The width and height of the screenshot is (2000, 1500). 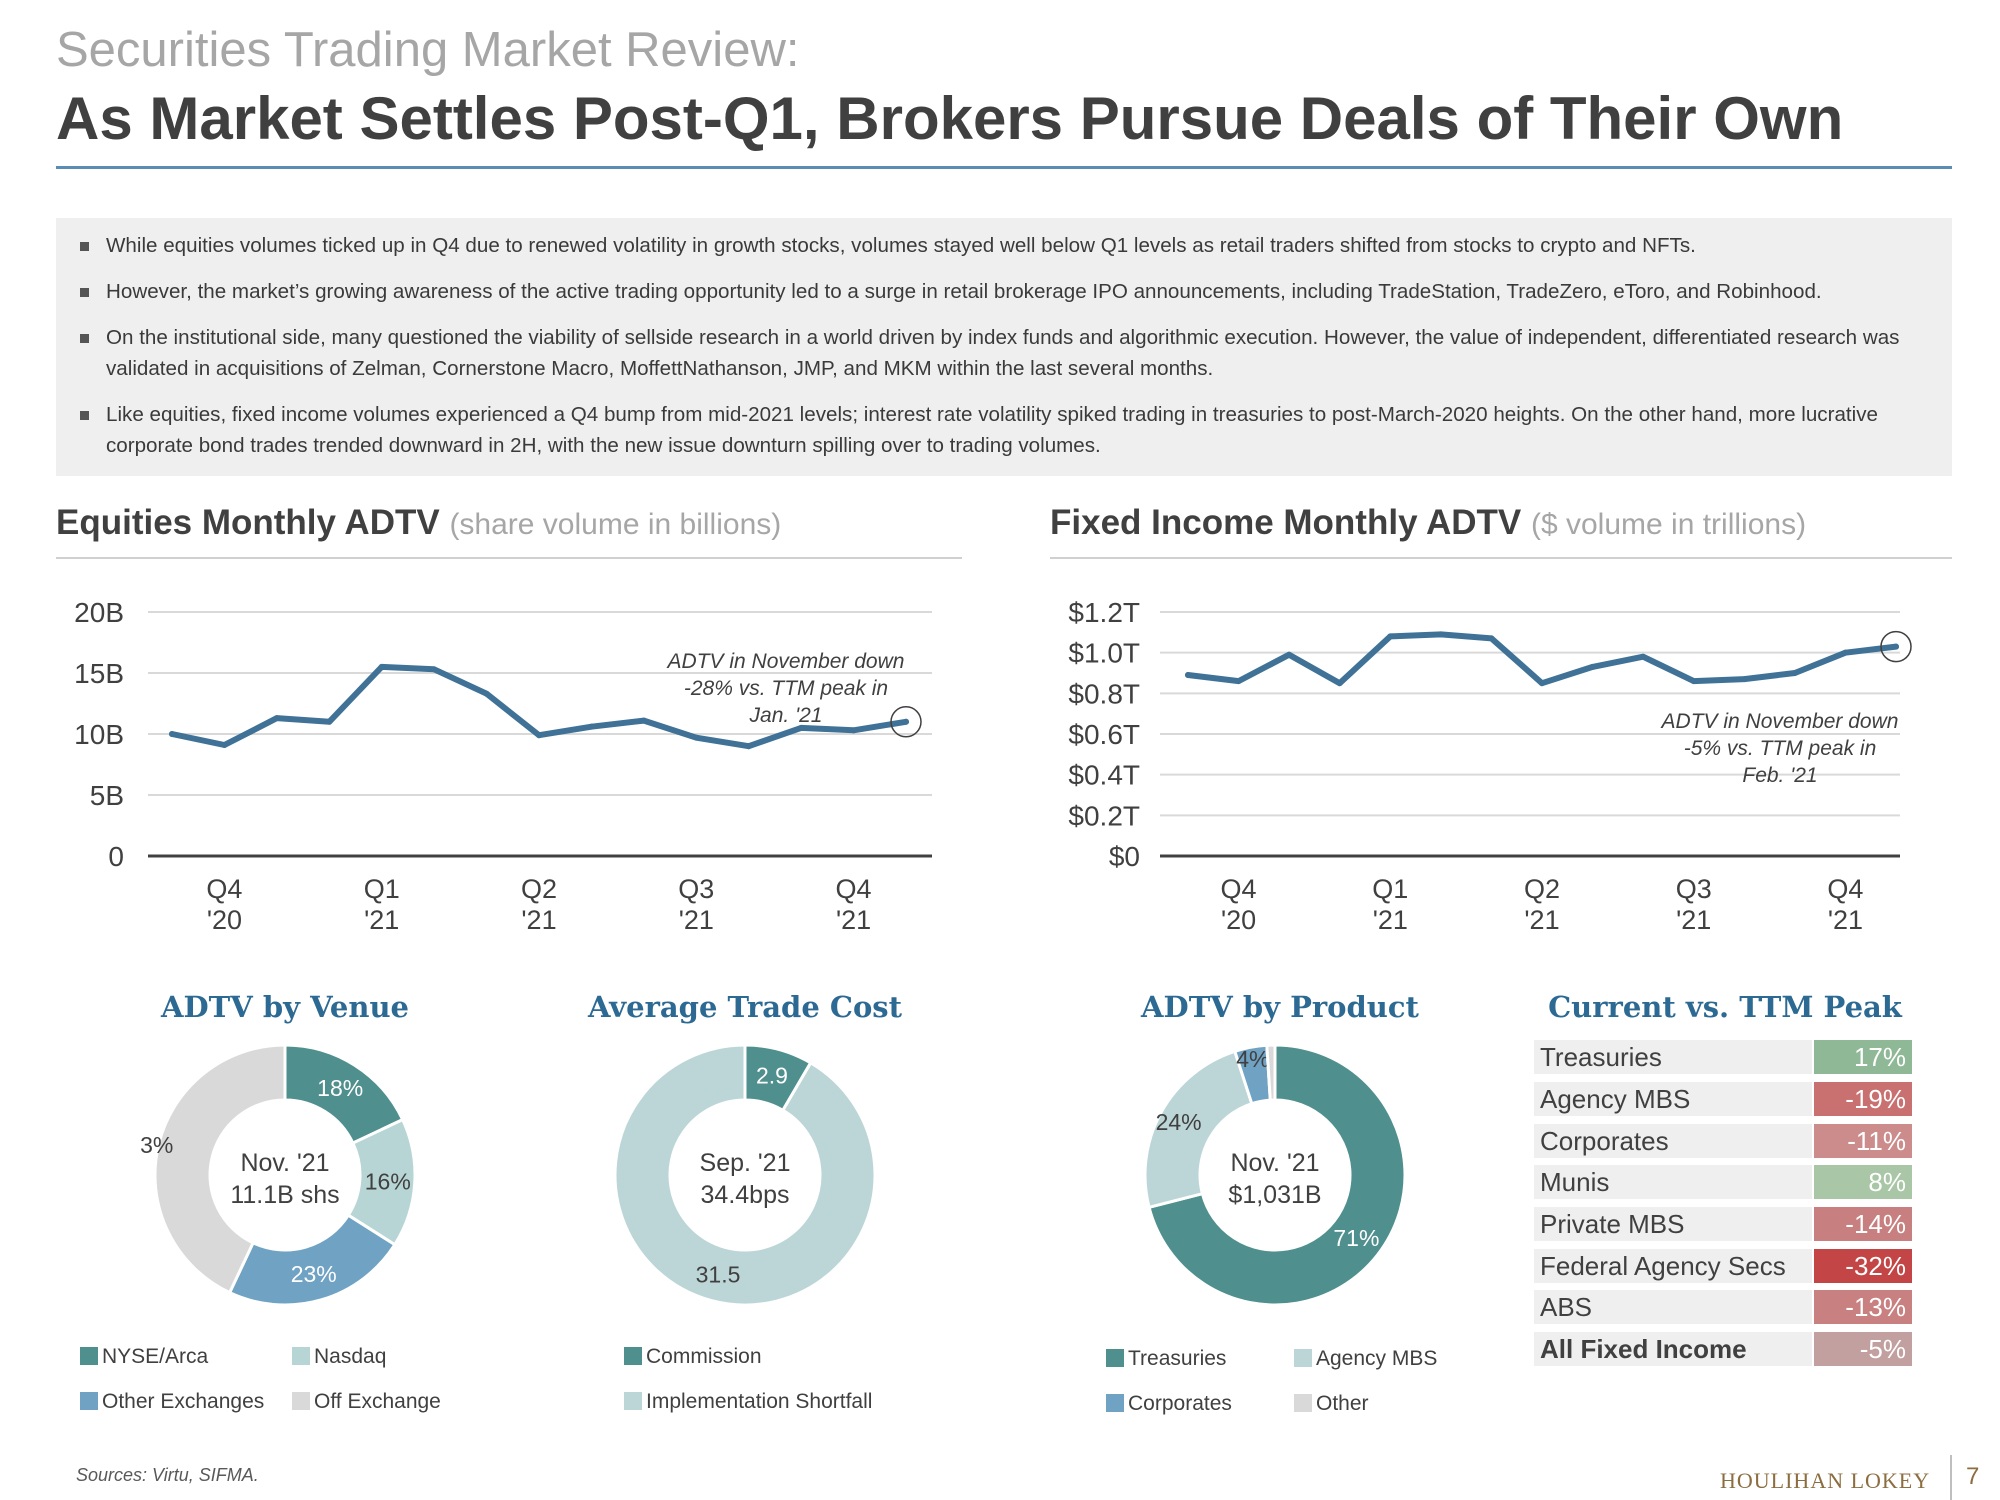 What do you see at coordinates (1973, 1476) in the screenshot?
I see `page-number: 7` at bounding box center [1973, 1476].